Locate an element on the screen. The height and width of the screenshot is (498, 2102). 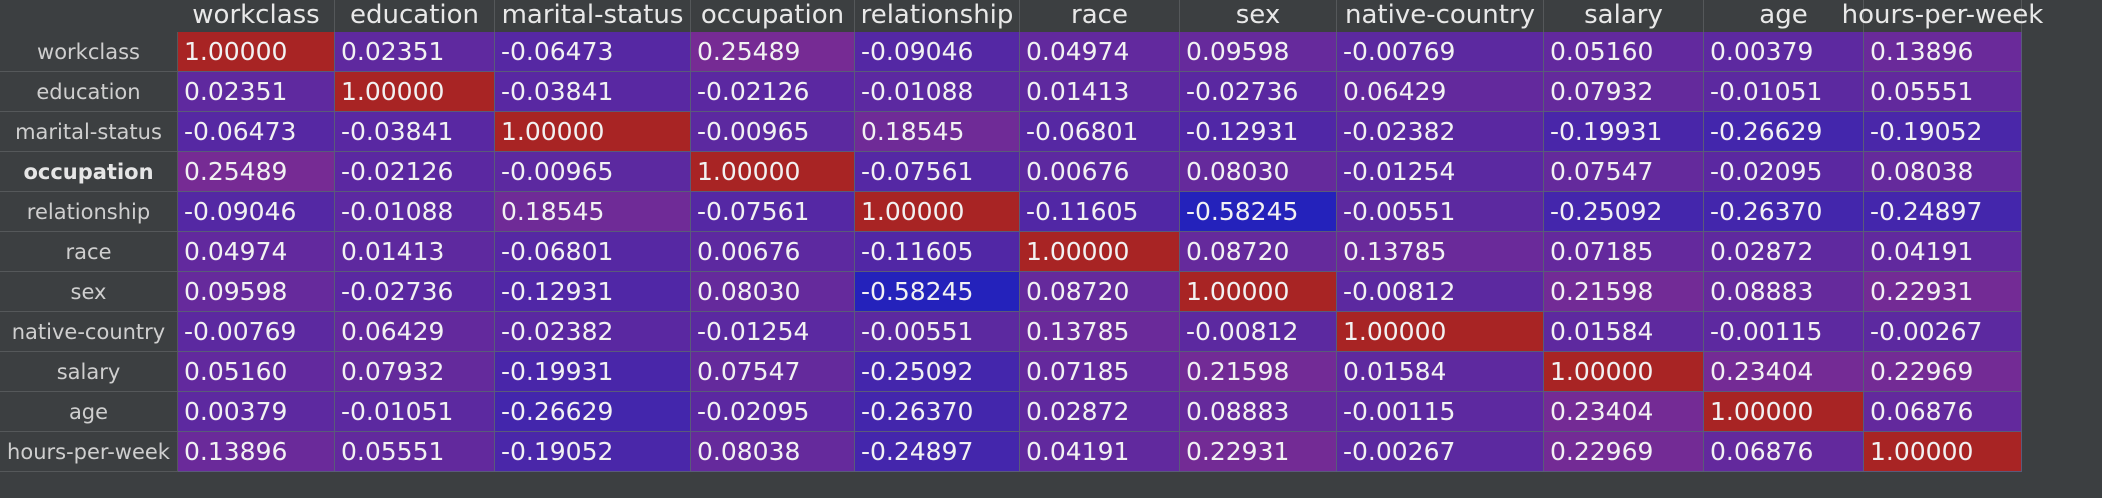
table-cell: -0.02736 is located at coordinates (1258, 92).